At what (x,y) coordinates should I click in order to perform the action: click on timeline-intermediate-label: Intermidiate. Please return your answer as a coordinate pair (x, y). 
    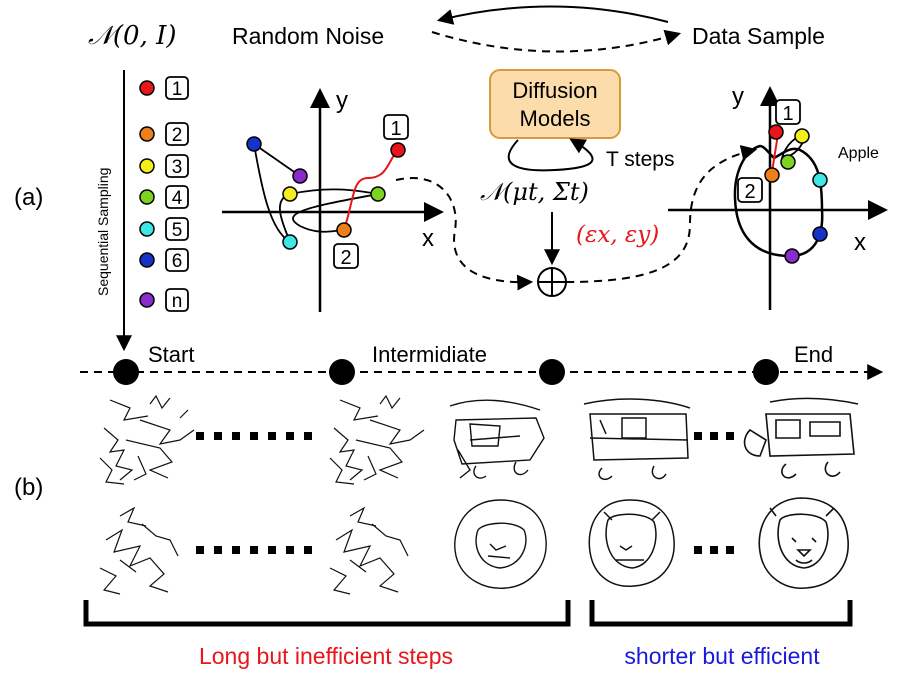
    Looking at the image, I should click on (429, 354).